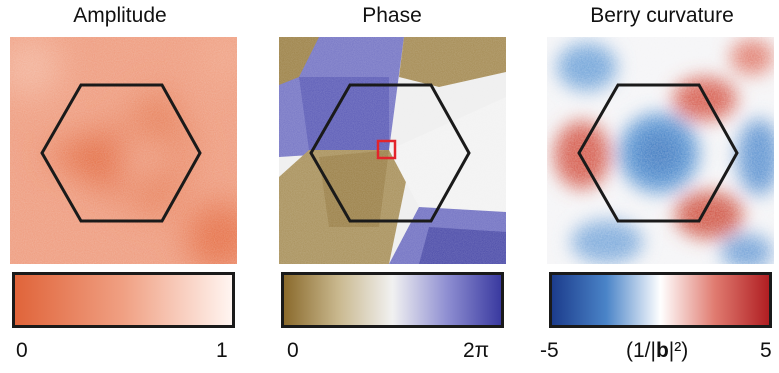 The image size is (779, 373). I want to click on phase-title: Phase, so click(392, 15).